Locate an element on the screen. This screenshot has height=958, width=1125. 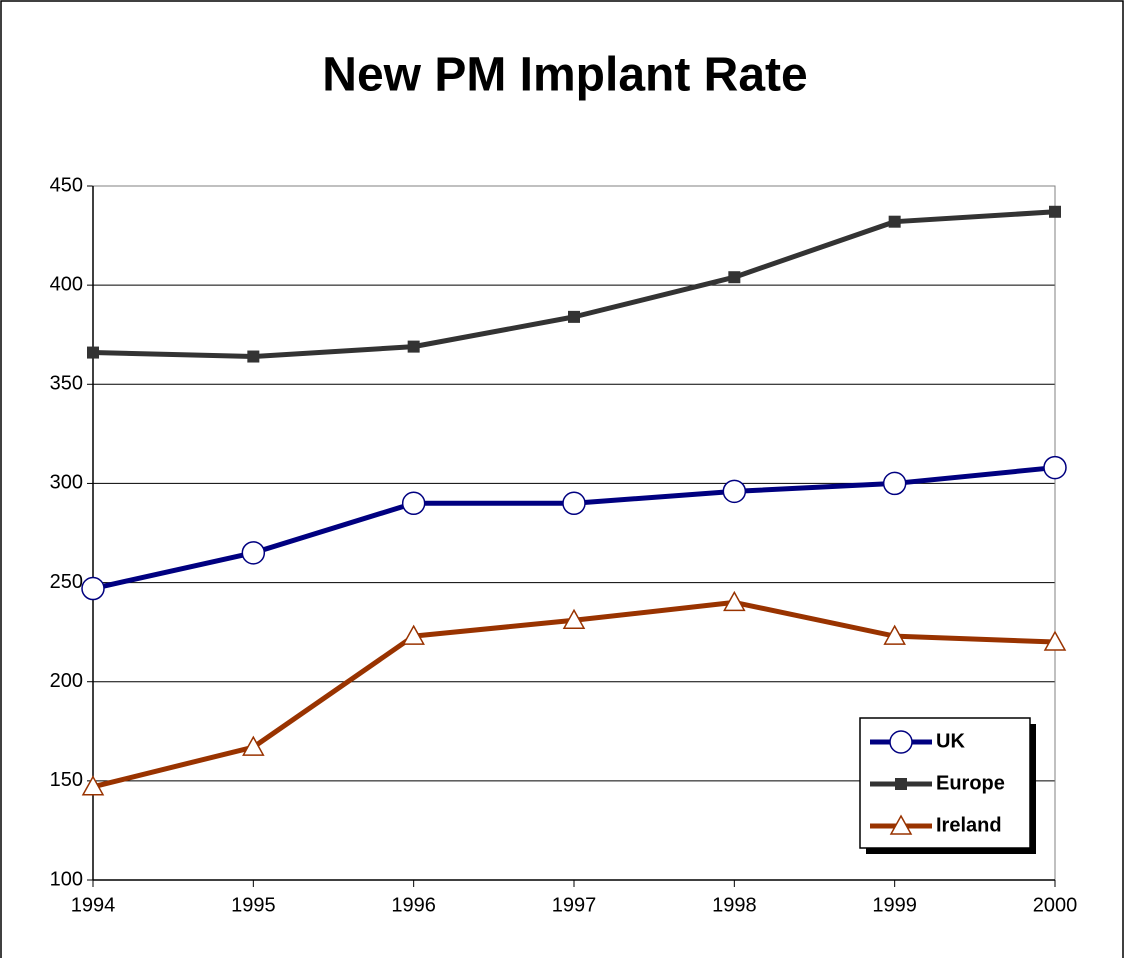
legend-label: Europe is located at coordinates (970, 783).